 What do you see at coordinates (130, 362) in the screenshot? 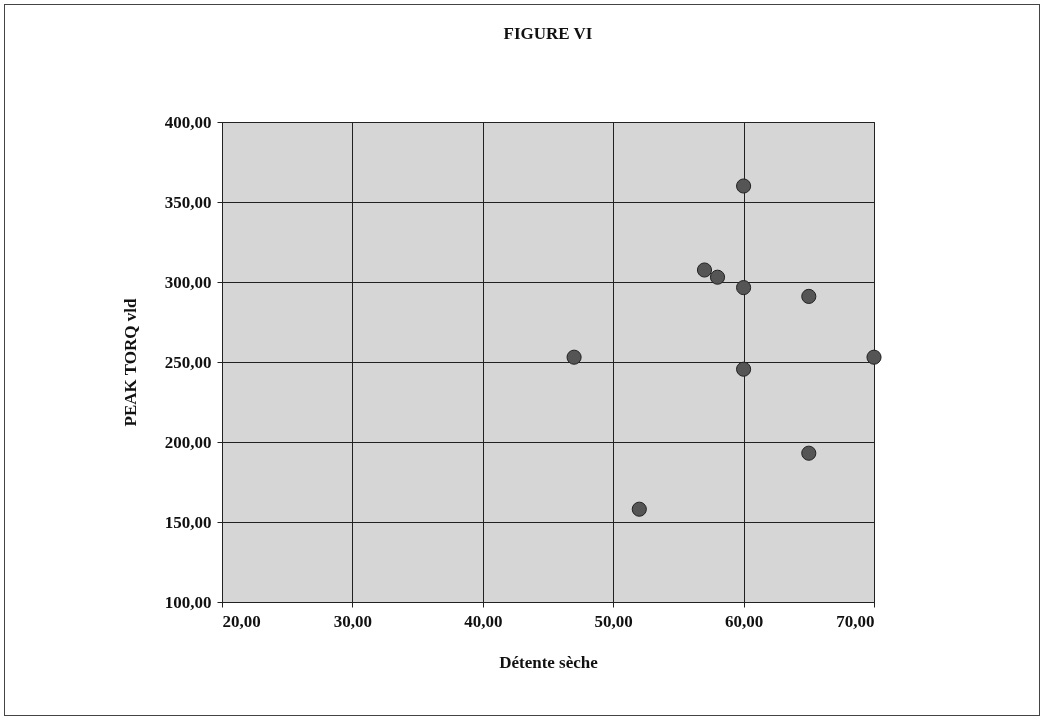
I see `y-axis-title: PEAK TORQ vld` at bounding box center [130, 362].